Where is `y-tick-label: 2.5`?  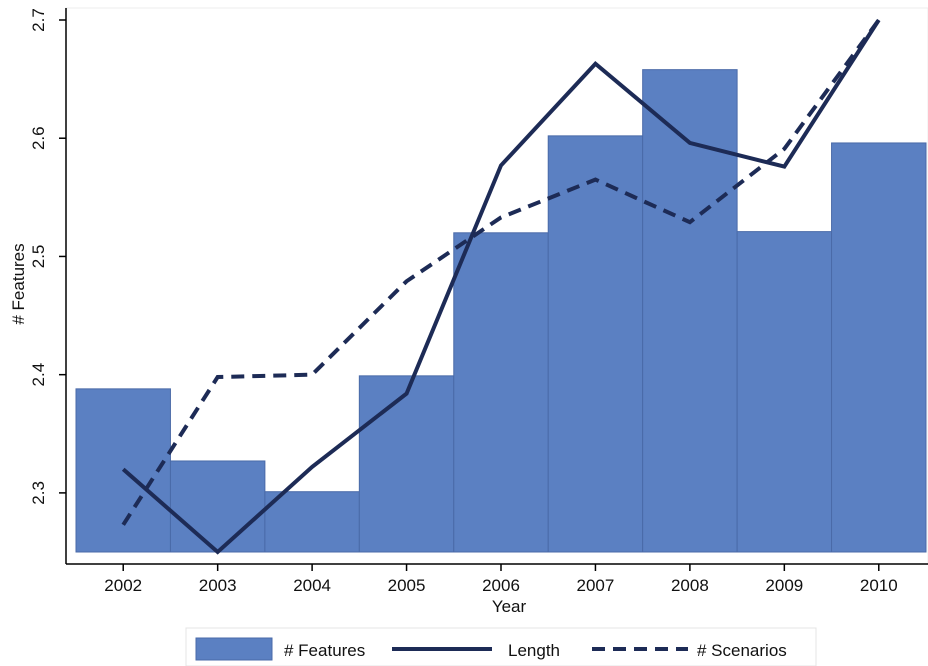 y-tick-label: 2.5 is located at coordinates (38, 257).